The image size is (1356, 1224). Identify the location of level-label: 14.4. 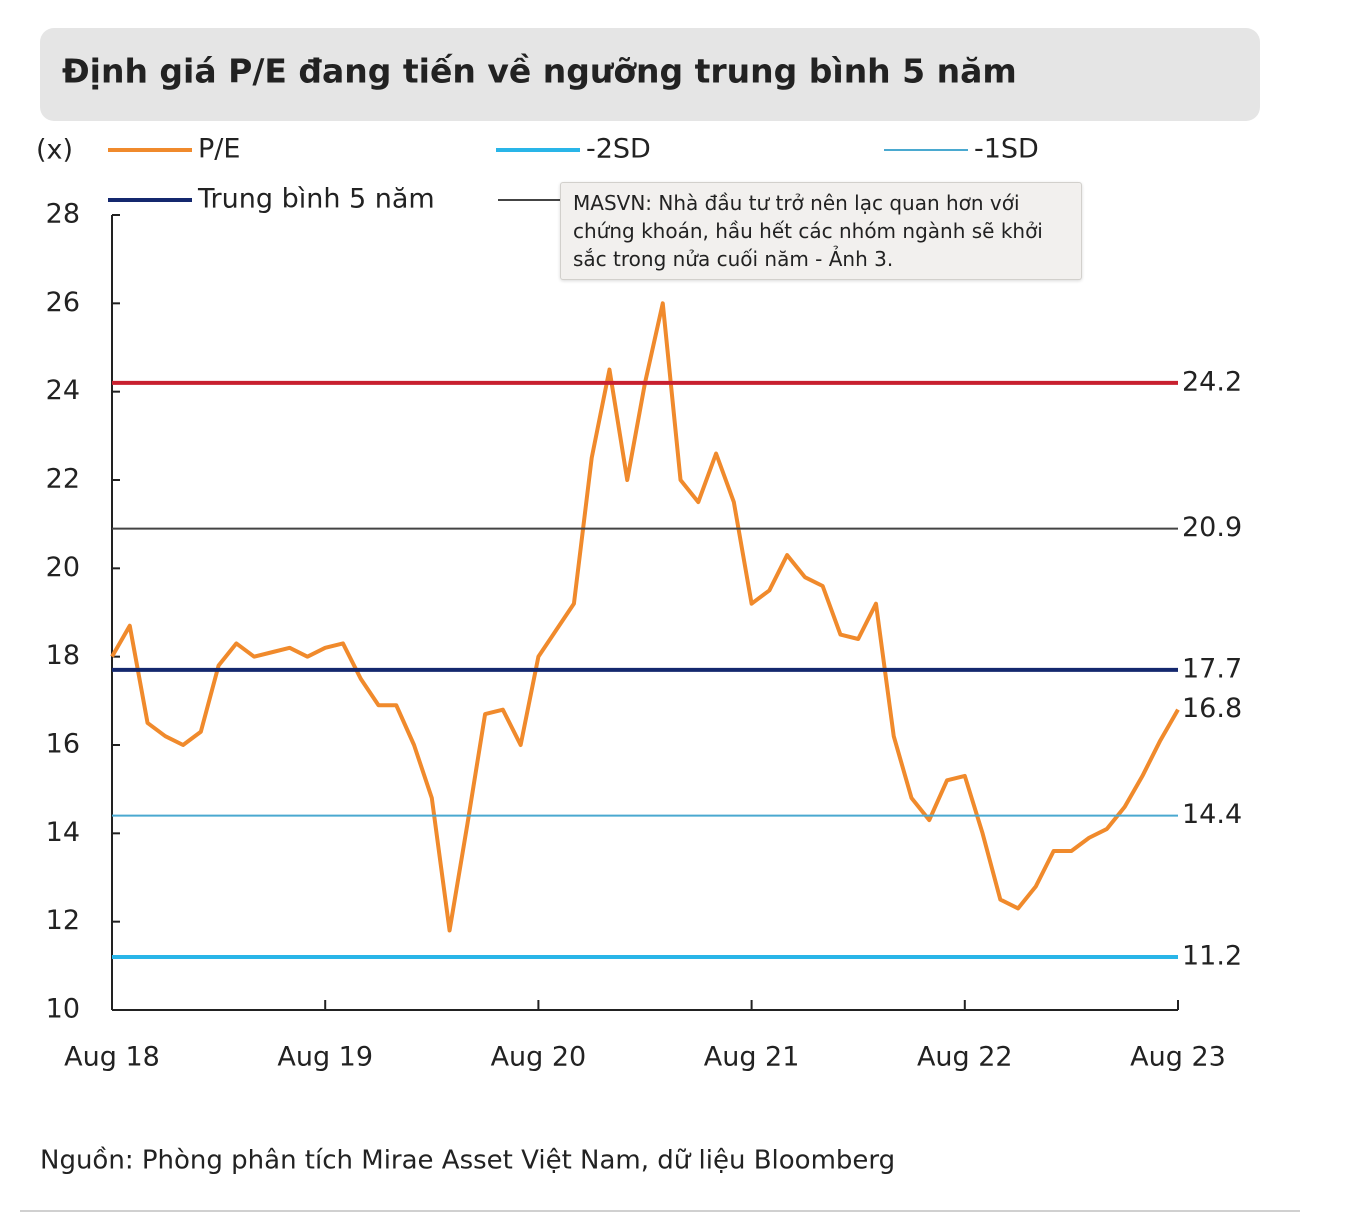
(1212, 814).